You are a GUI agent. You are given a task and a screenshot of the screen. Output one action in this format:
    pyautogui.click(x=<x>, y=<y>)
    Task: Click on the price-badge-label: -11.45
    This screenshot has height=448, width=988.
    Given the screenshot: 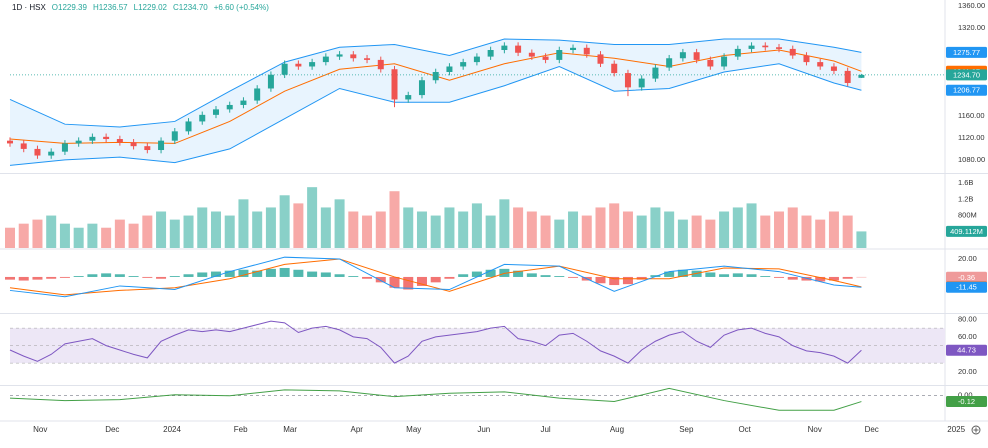 What is the action you would take?
    pyautogui.click(x=966, y=287)
    